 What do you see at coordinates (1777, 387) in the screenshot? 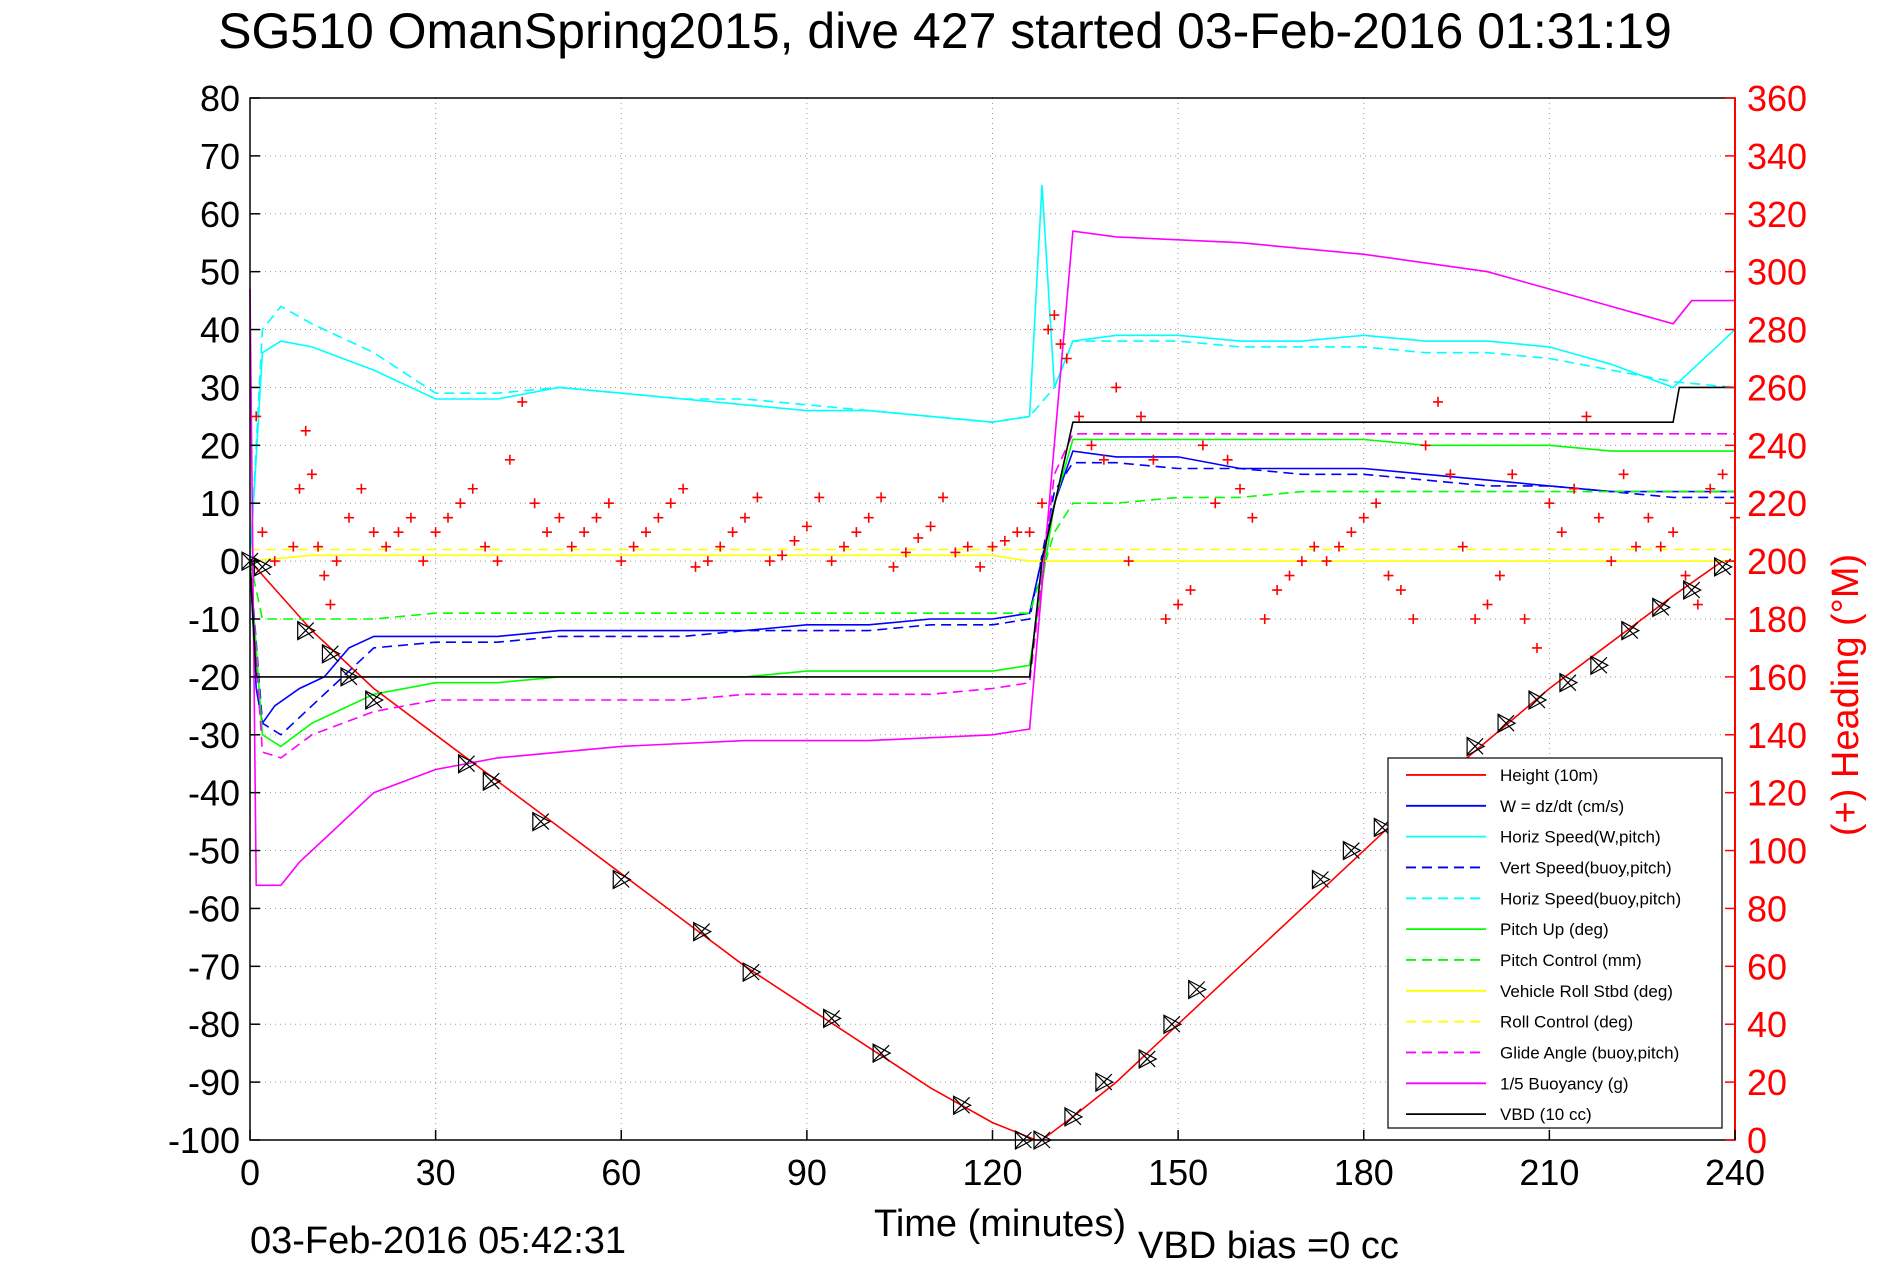
I see `right-tick-label: 260` at bounding box center [1777, 387].